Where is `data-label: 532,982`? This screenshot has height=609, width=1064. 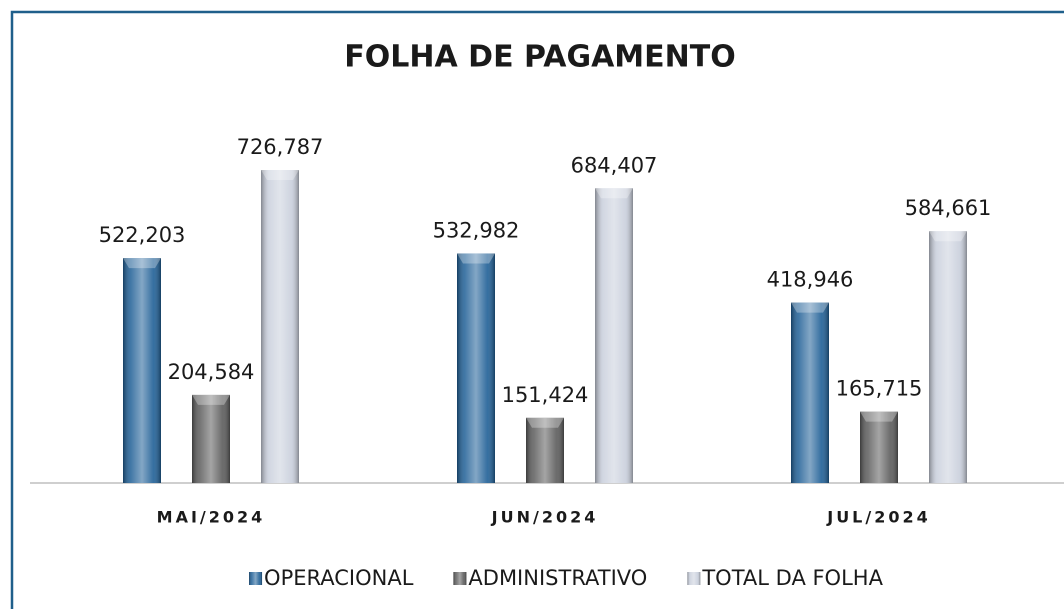 data-label: 532,982 is located at coordinates (476, 230).